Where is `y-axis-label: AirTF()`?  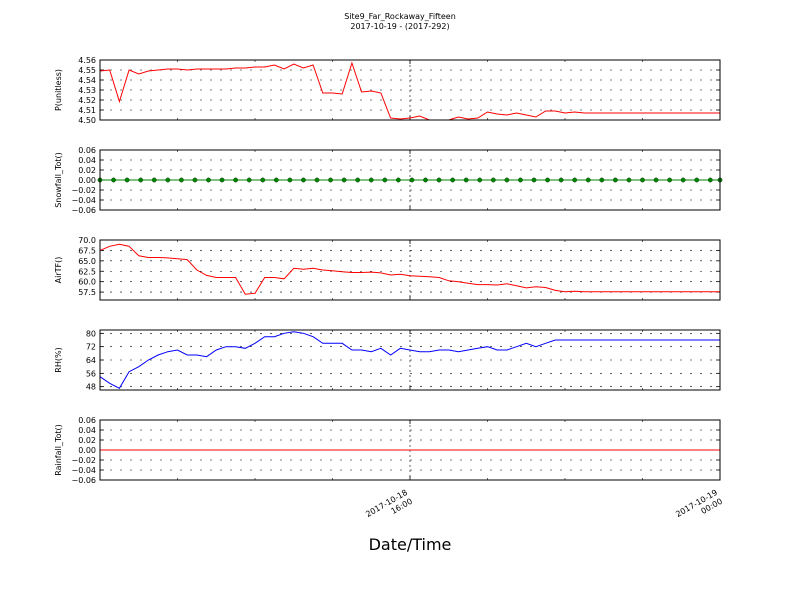
y-axis-label: AirTF() is located at coordinates (58, 270).